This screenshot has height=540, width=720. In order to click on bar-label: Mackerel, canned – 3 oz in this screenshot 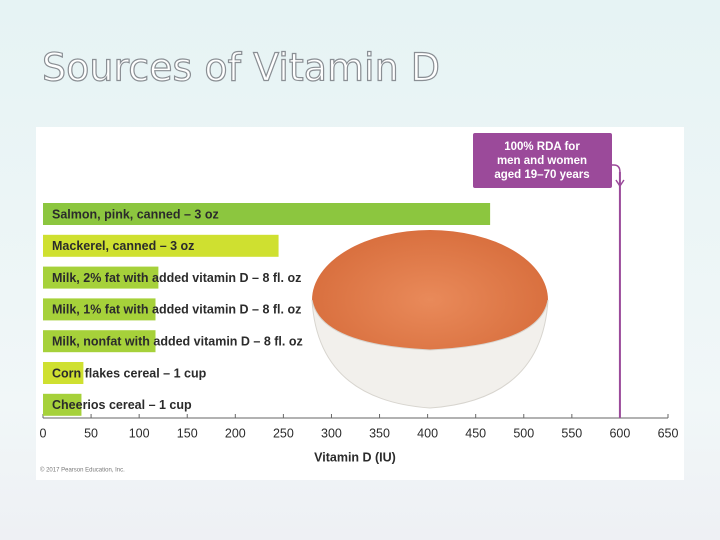, I will do `click(123, 246)`.